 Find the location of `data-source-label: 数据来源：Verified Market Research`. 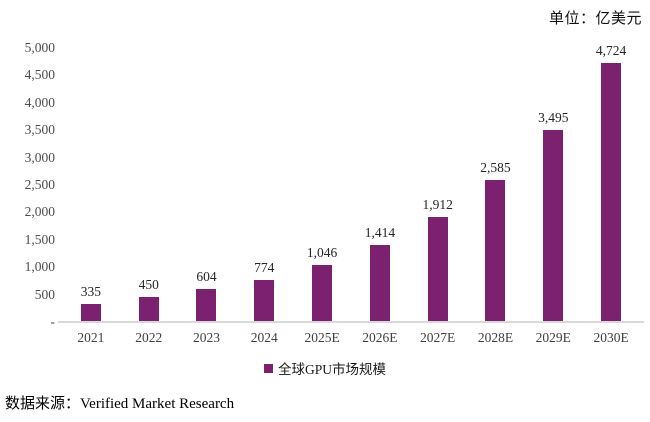

data-source-label: 数据来源：Verified Market Research is located at coordinates (120, 404).